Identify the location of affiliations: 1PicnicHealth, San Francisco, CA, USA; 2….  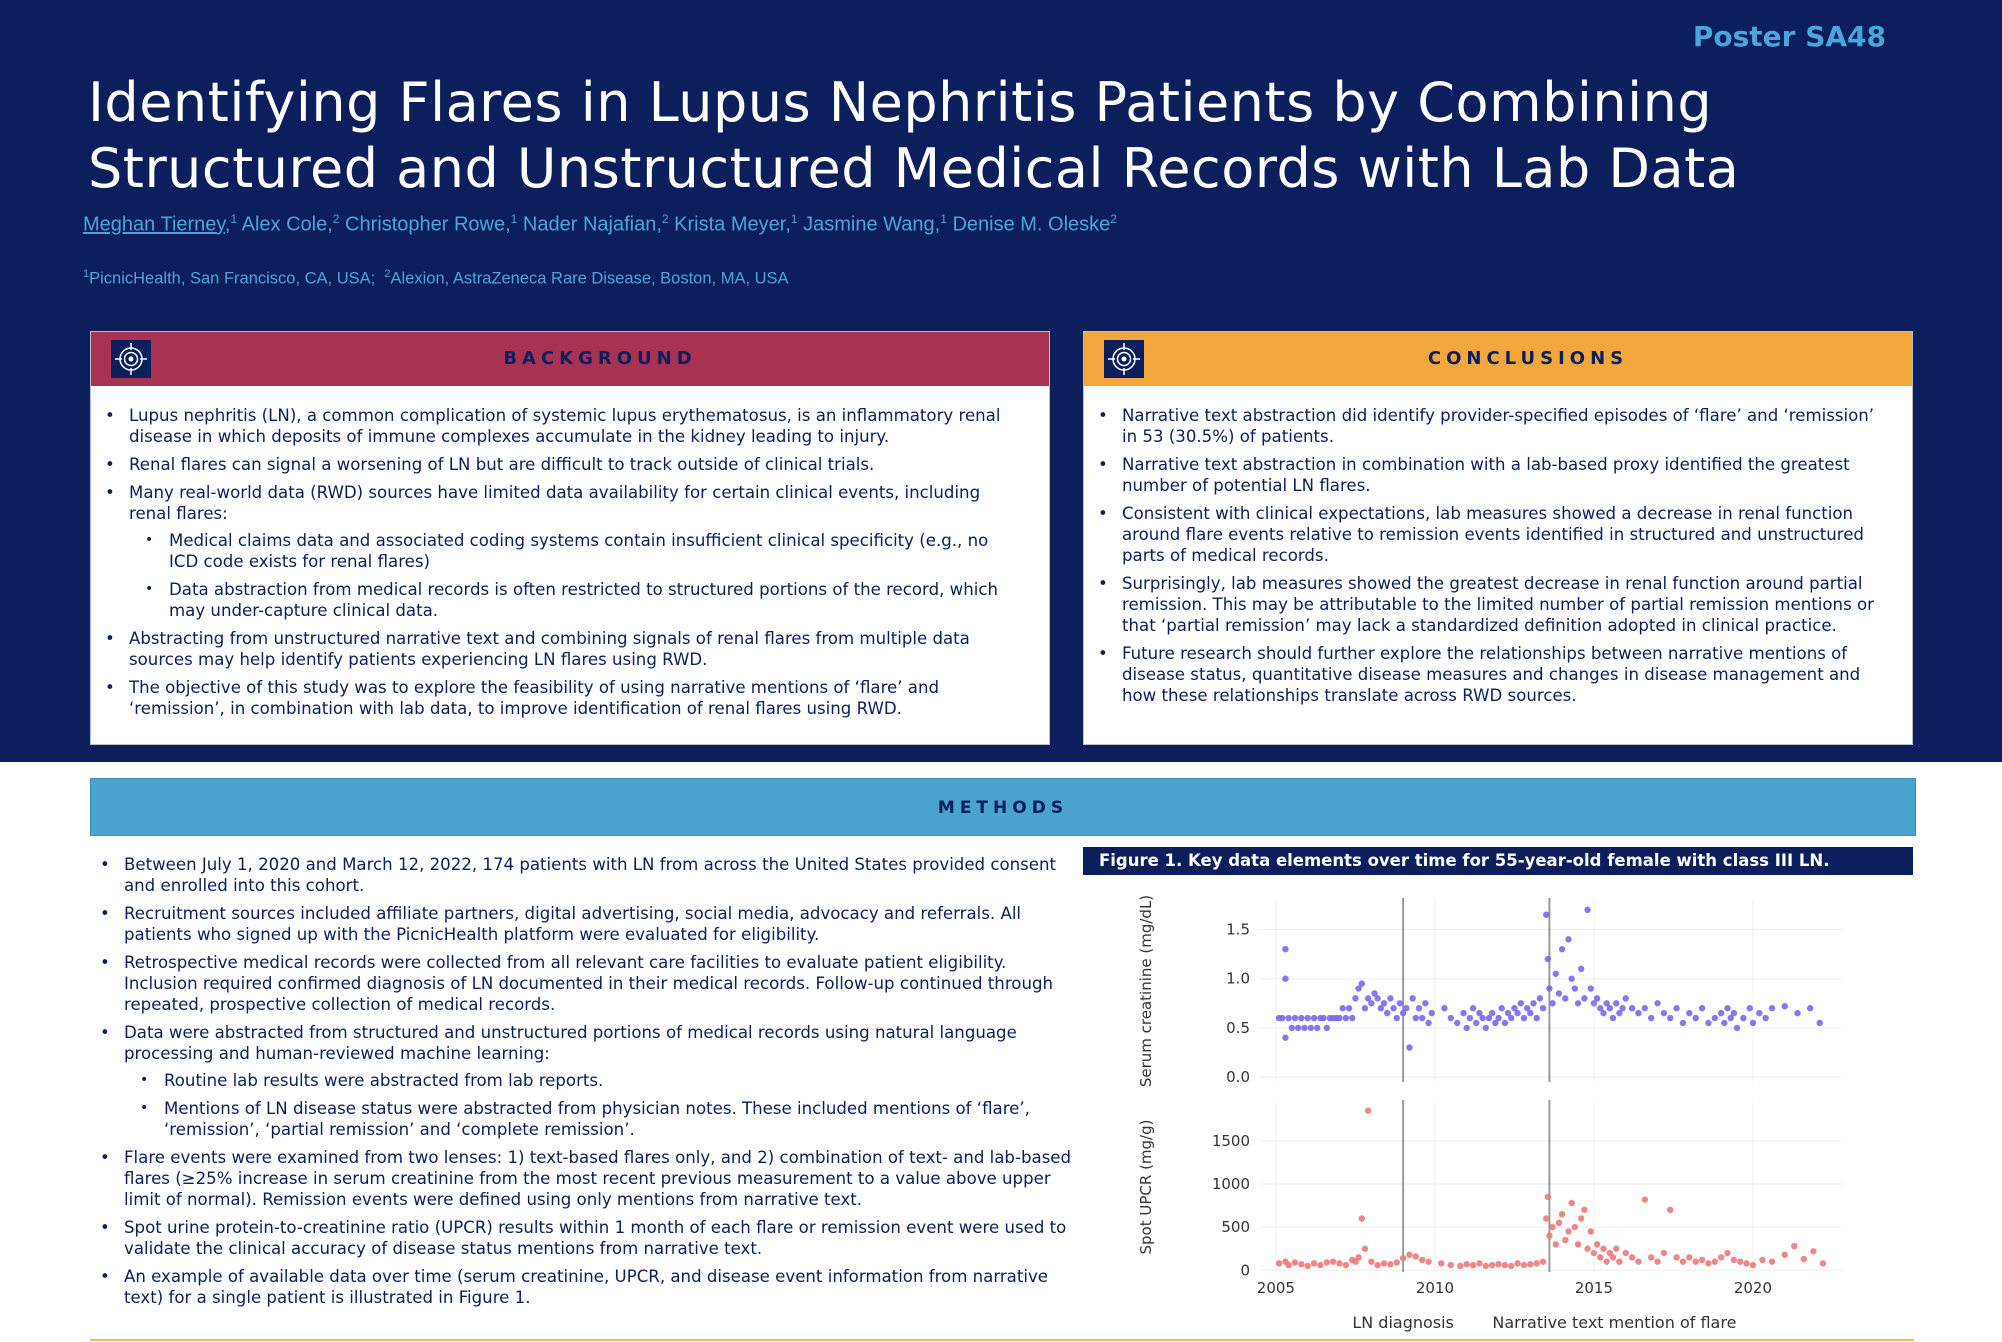
(436, 278).